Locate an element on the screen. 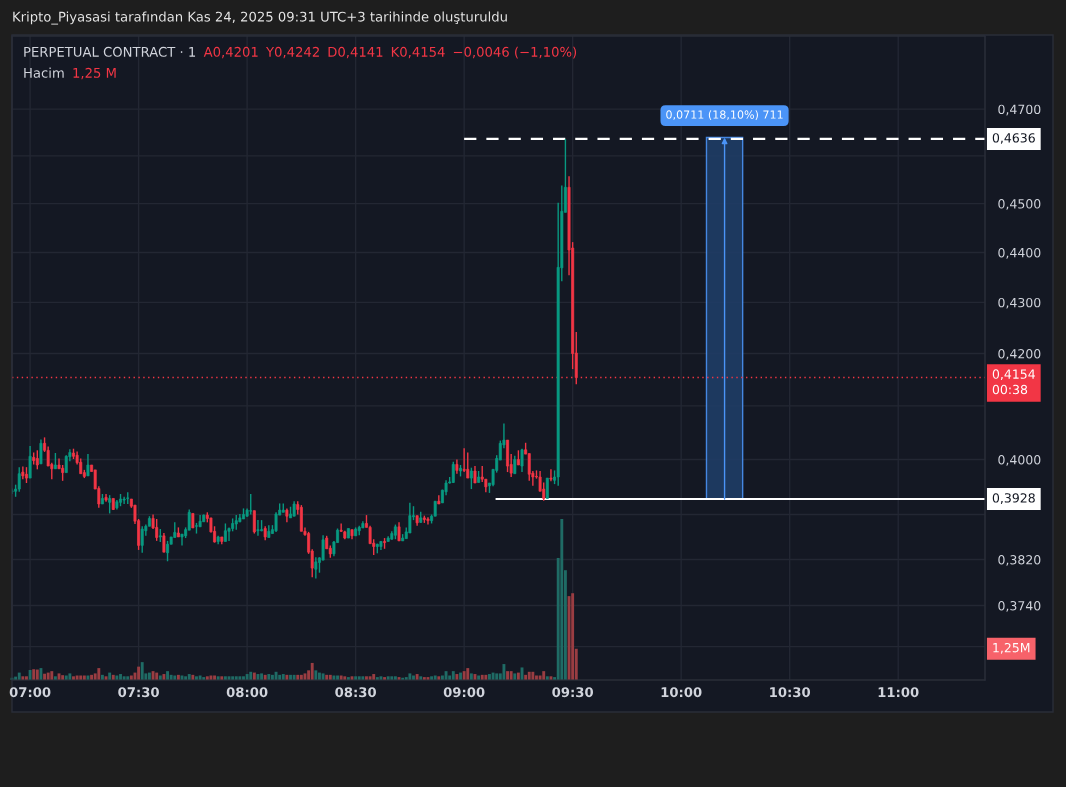 Image resolution: width=1066 pixels, height=787 pixels. text: Kripto_Piyasasi tarafından Kas 24, 2025 09:31 UTC+3 tarihinde oluşturuldu is located at coordinates (260, 18).